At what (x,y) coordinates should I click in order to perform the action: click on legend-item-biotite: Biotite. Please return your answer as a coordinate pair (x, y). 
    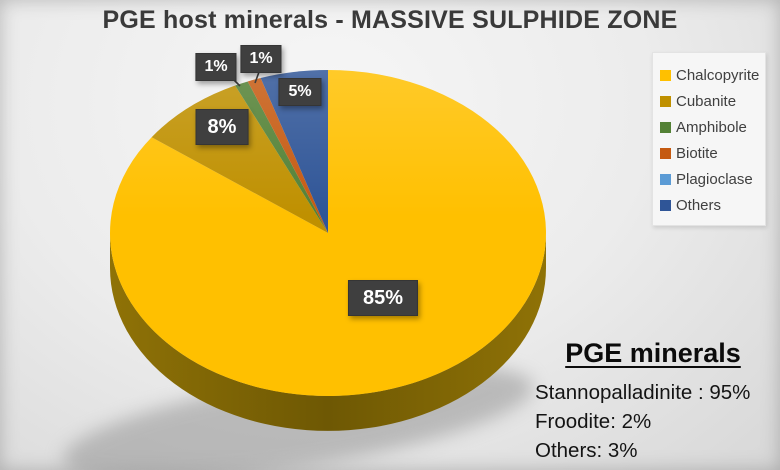
    Looking at the image, I should click on (709, 153).